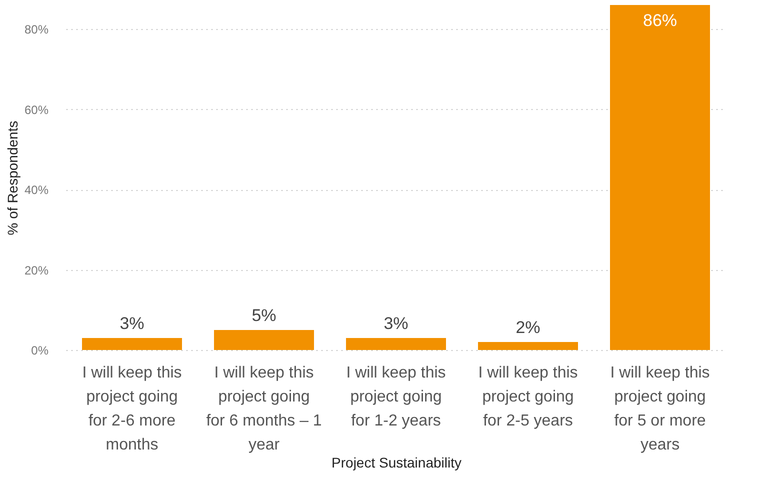  Describe the element at coordinates (36, 29) in the screenshot. I see `y-tick-label: 80%` at that location.